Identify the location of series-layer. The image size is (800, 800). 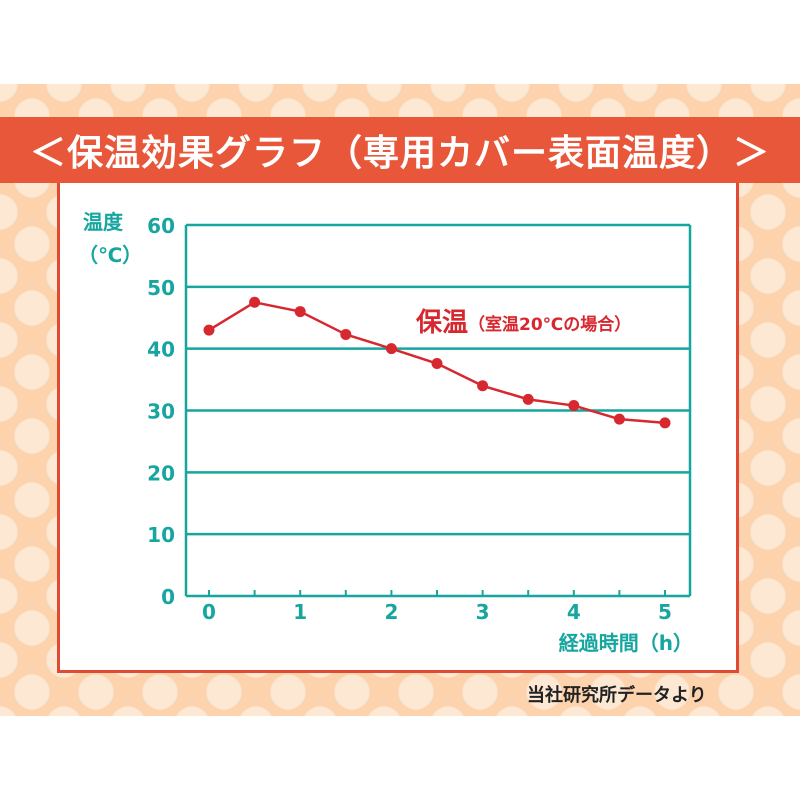
(437, 362).